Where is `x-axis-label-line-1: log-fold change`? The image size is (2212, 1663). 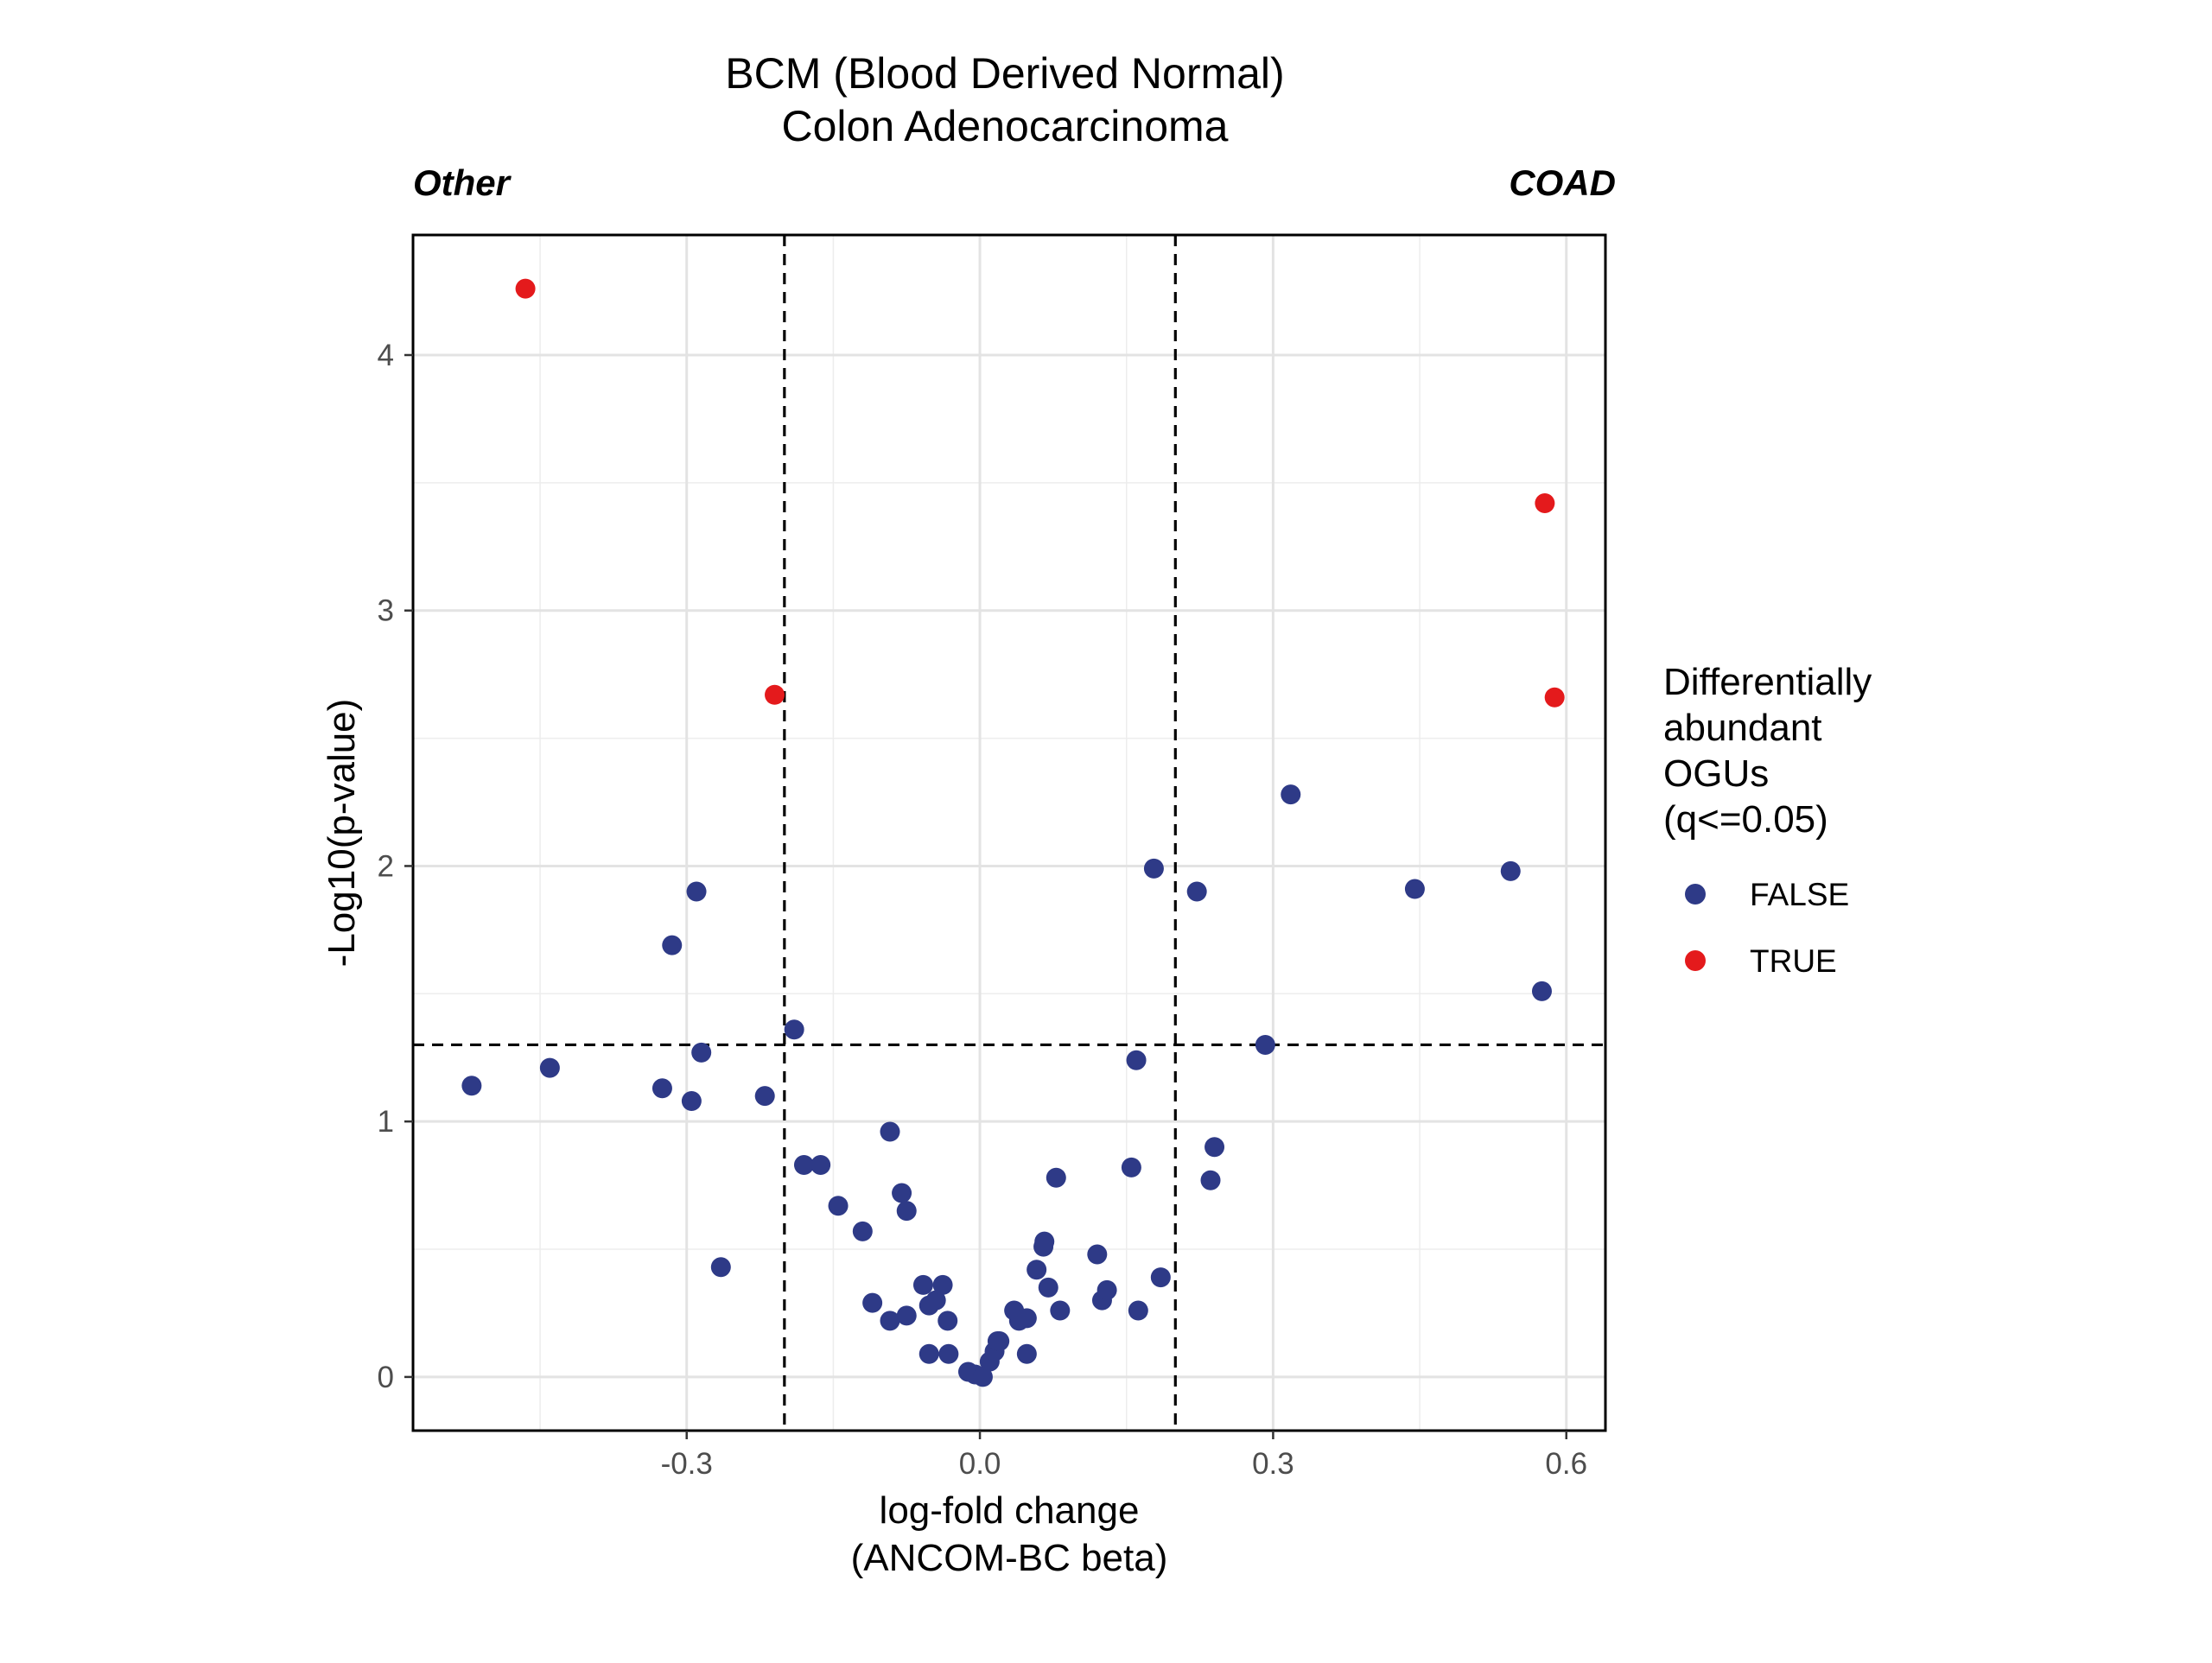
x-axis-label-line-1: log-fold change is located at coordinates (1010, 1511).